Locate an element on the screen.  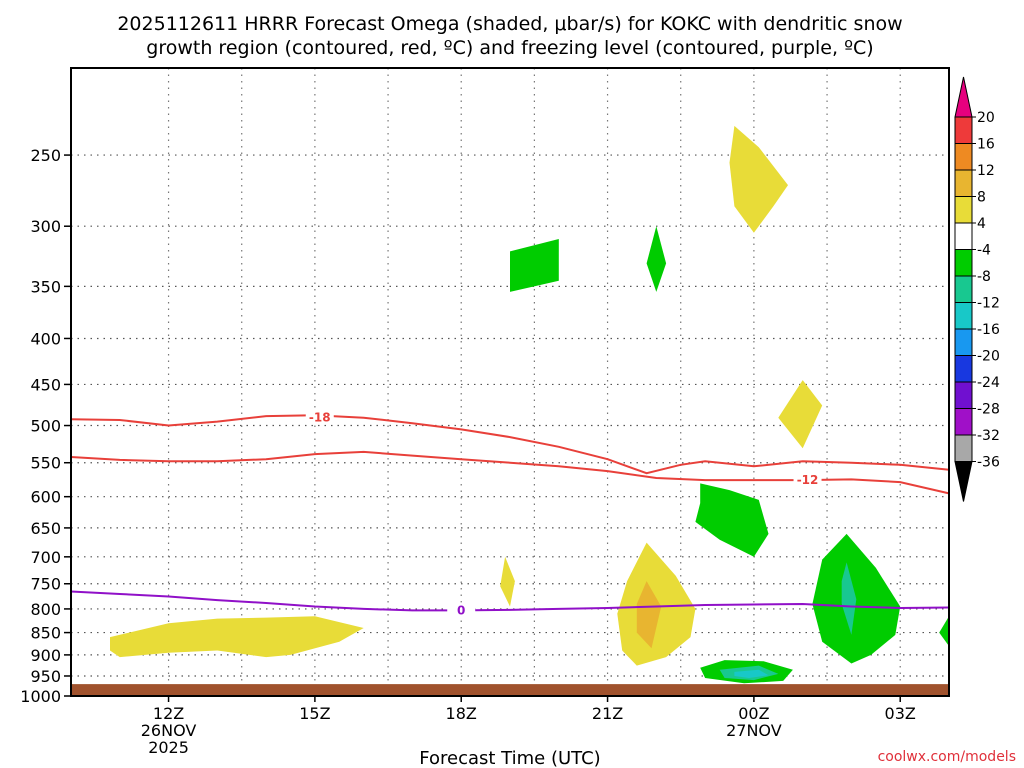
colorbar-top-arrow is located at coordinates (963, 97).